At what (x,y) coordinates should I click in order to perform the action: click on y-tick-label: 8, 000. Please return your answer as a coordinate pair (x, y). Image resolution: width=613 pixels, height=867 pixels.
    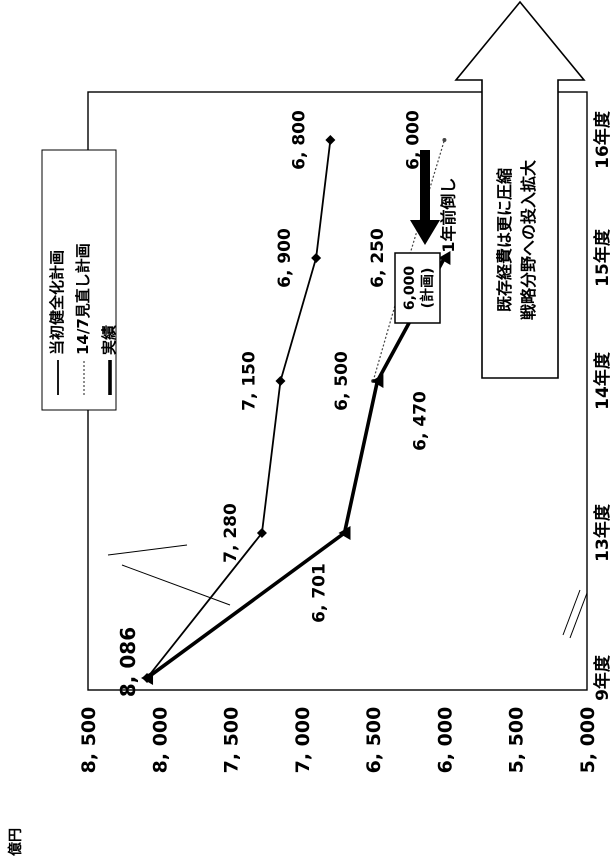
    Looking at the image, I should click on (160, 740).